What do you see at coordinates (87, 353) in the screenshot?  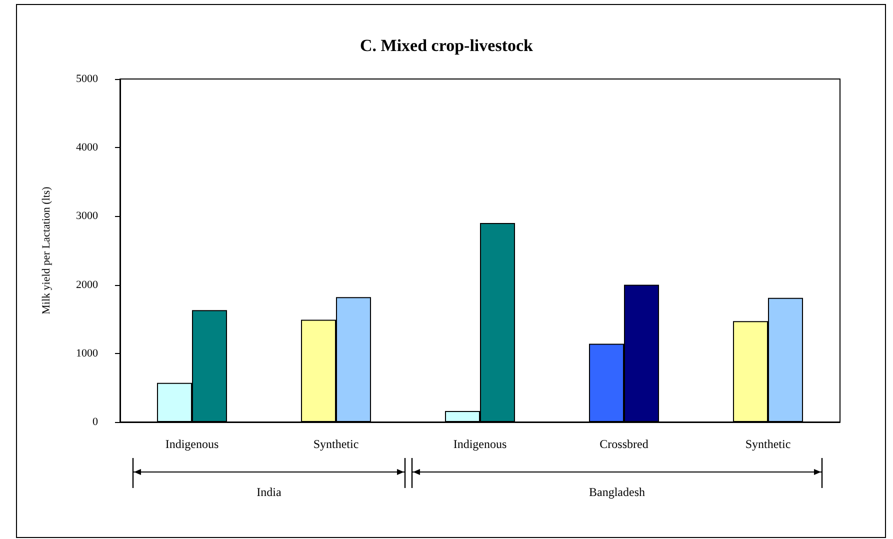 I see `y-tick-label: 1000` at bounding box center [87, 353].